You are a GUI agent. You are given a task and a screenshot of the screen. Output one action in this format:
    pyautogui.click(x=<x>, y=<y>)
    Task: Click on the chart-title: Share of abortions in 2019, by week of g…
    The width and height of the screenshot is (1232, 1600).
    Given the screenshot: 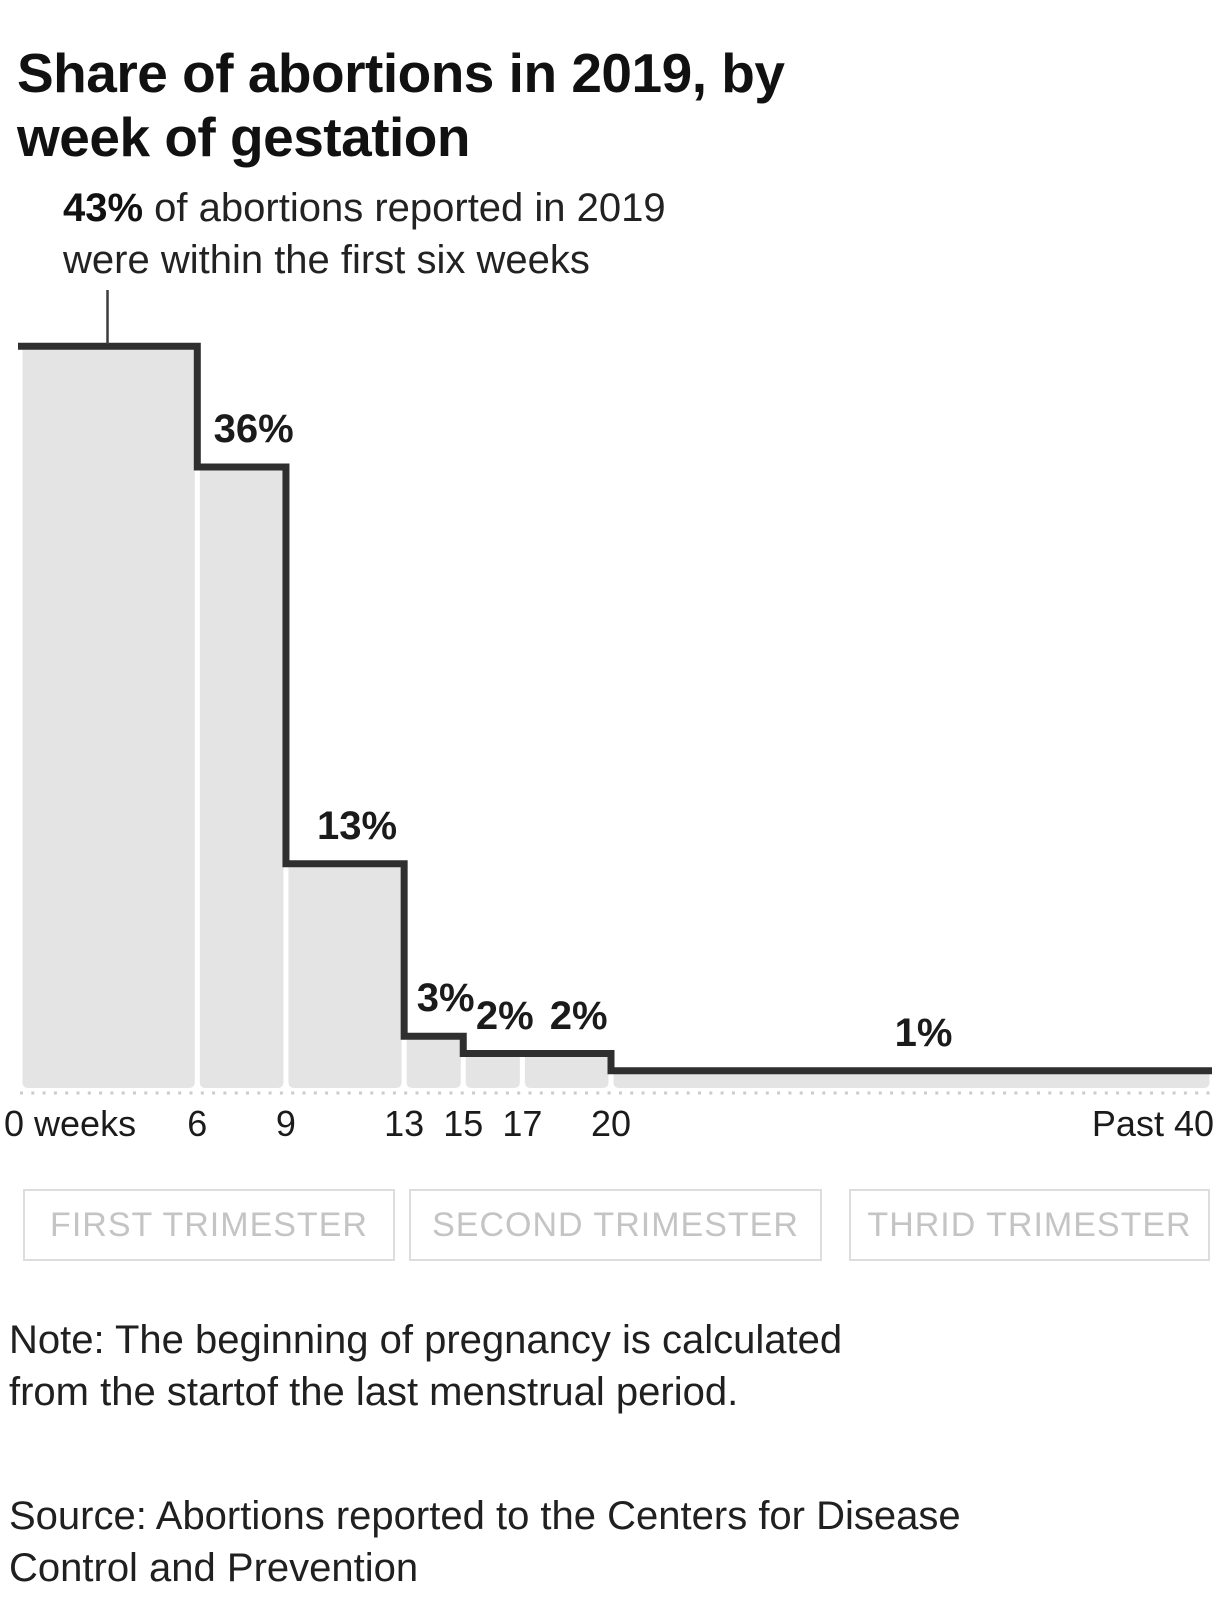 What is the action you would take?
    pyautogui.click(x=401, y=104)
    